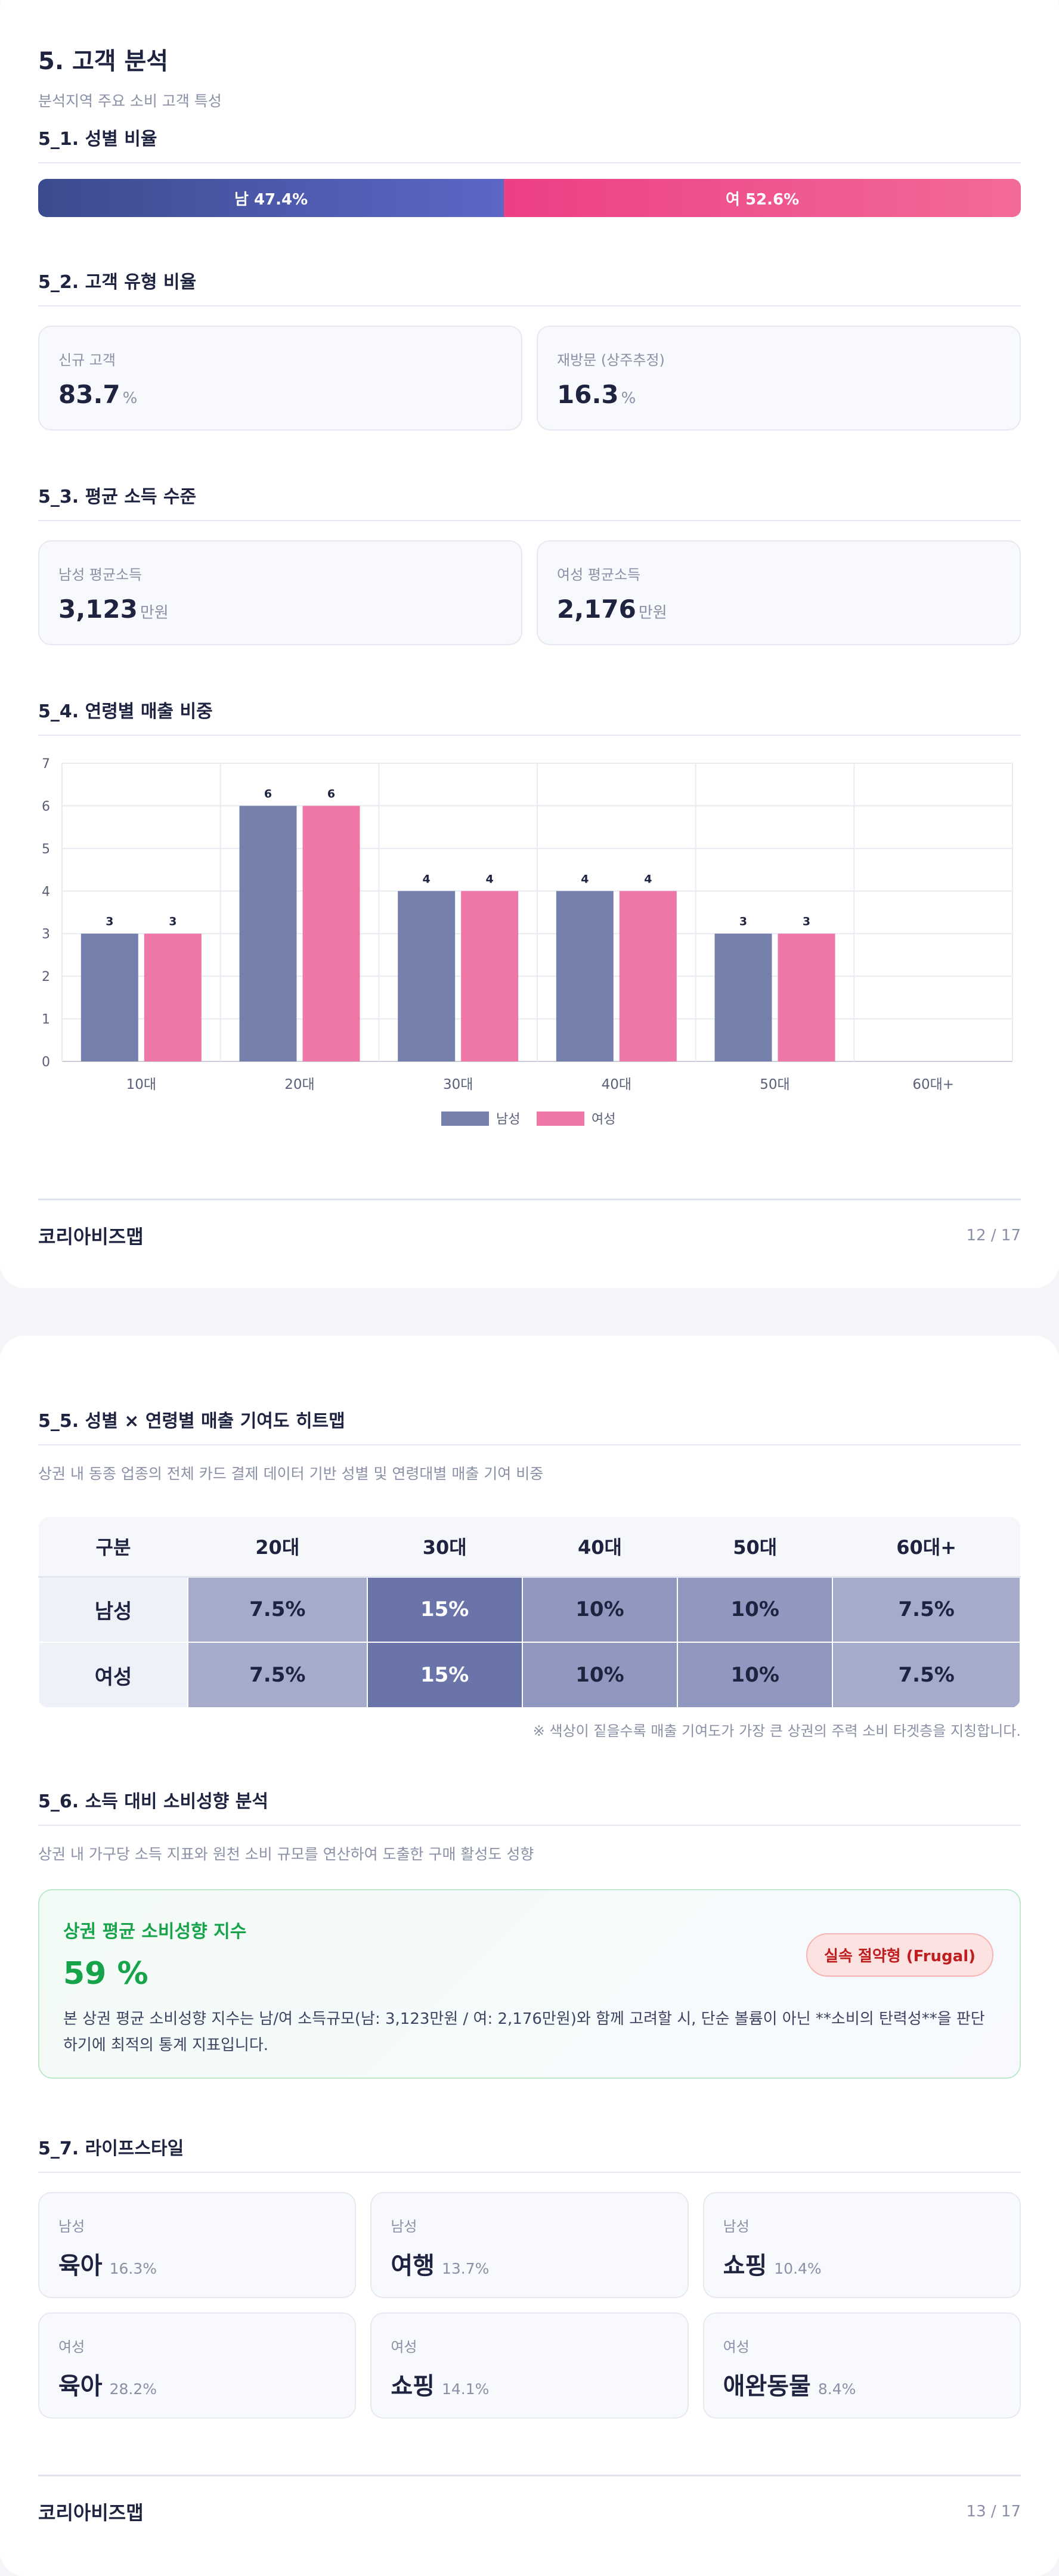 This screenshot has height=2576, width=1059. What do you see at coordinates (899, 1955) in the screenshot?
I see `spending-type-badge: 실속 절약형 (Frugal)` at bounding box center [899, 1955].